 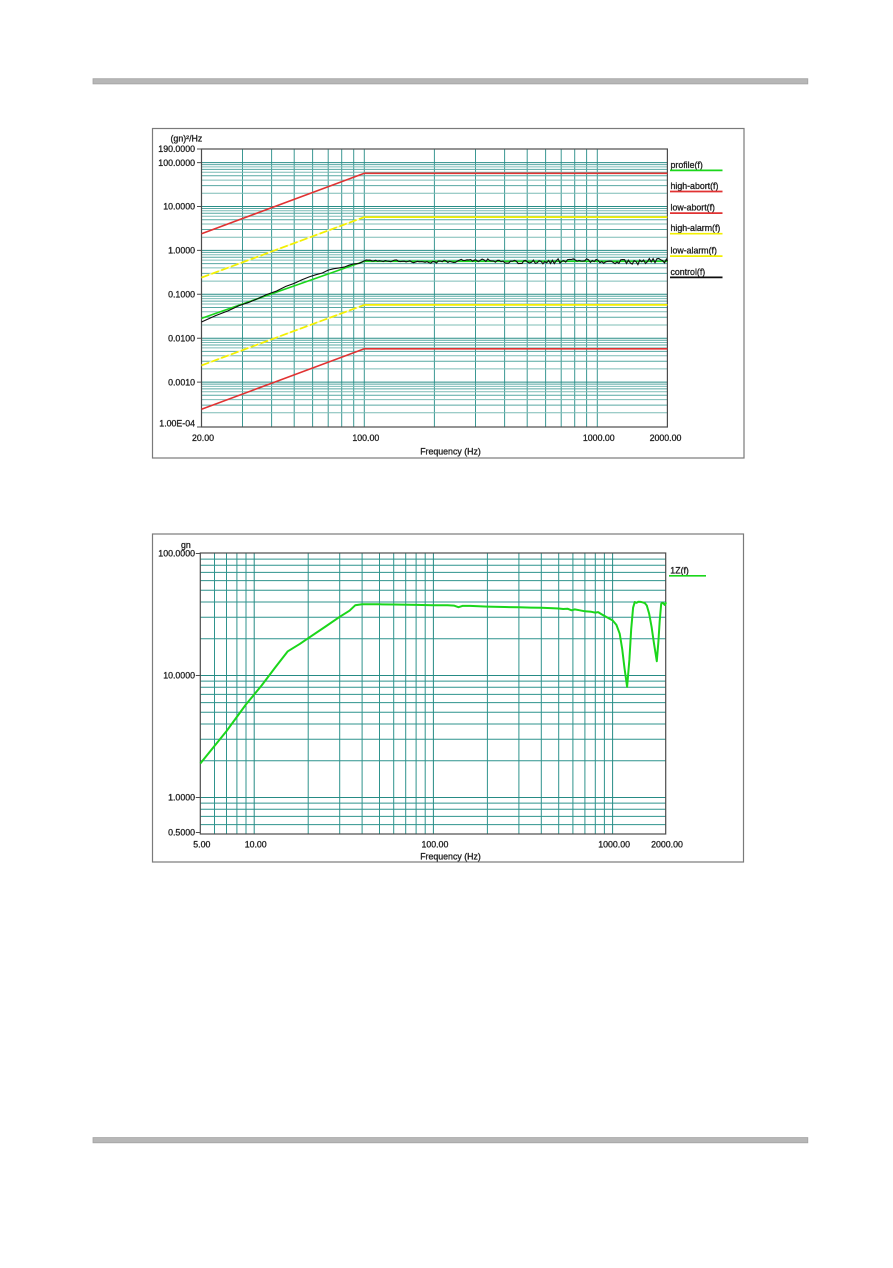 What do you see at coordinates (181, 833) in the screenshot?
I see `svg-text: 0.5000` at bounding box center [181, 833].